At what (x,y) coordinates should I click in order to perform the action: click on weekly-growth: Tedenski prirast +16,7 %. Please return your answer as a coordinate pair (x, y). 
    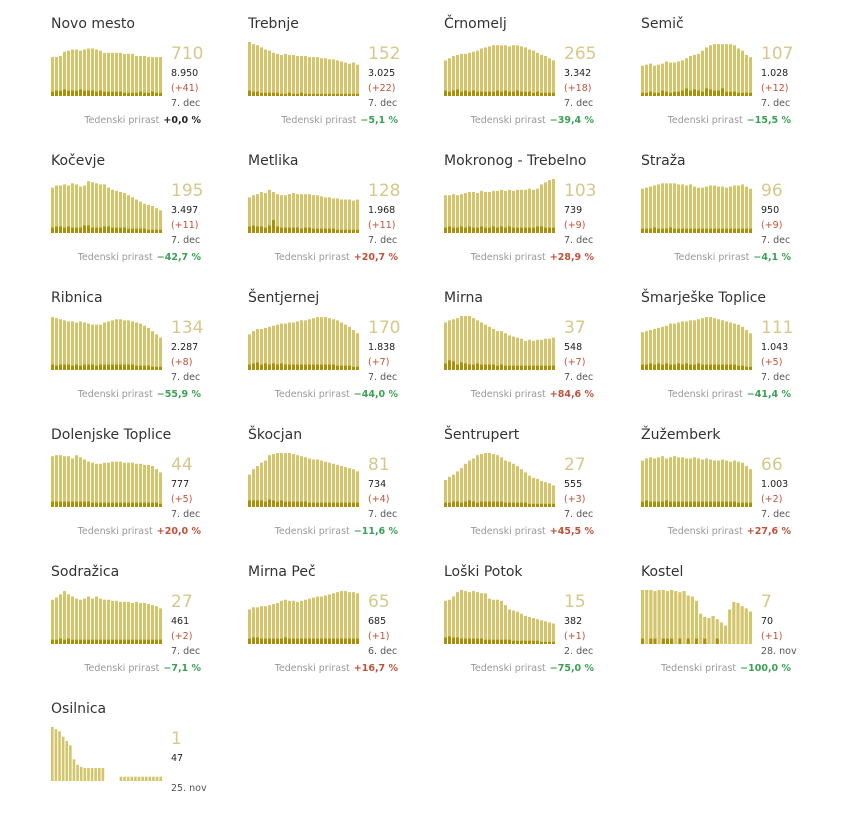
    Looking at the image, I should click on (336, 668).